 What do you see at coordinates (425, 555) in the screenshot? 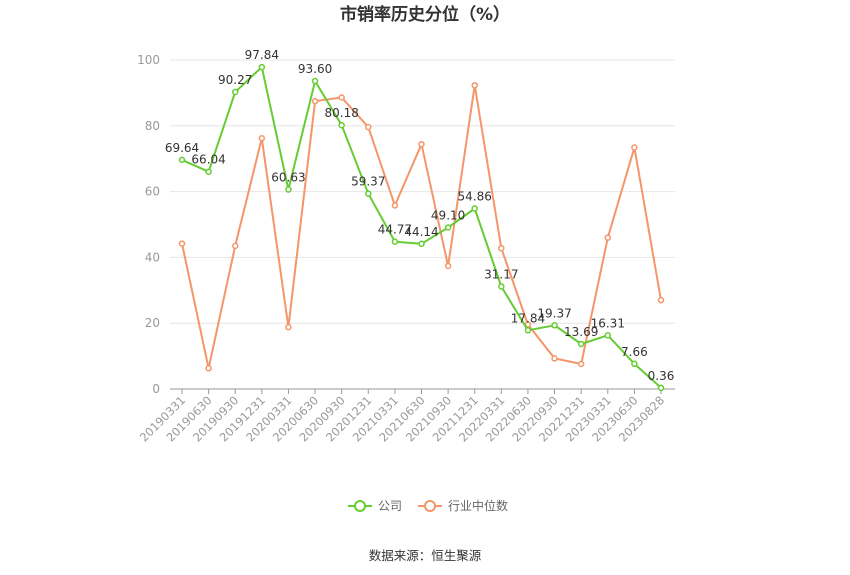
I see `data-source-note: 数据来源：恒生聚源` at bounding box center [425, 555].